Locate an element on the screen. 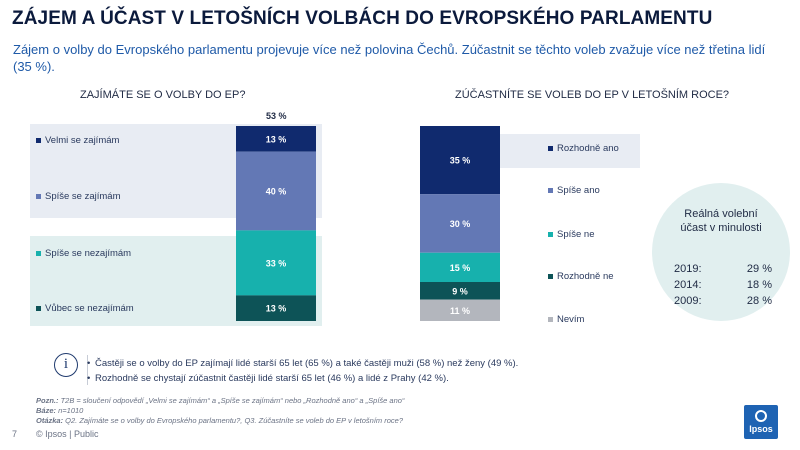 The width and height of the screenshot is (800, 450). bar-value-label: 30 % is located at coordinates (460, 224).